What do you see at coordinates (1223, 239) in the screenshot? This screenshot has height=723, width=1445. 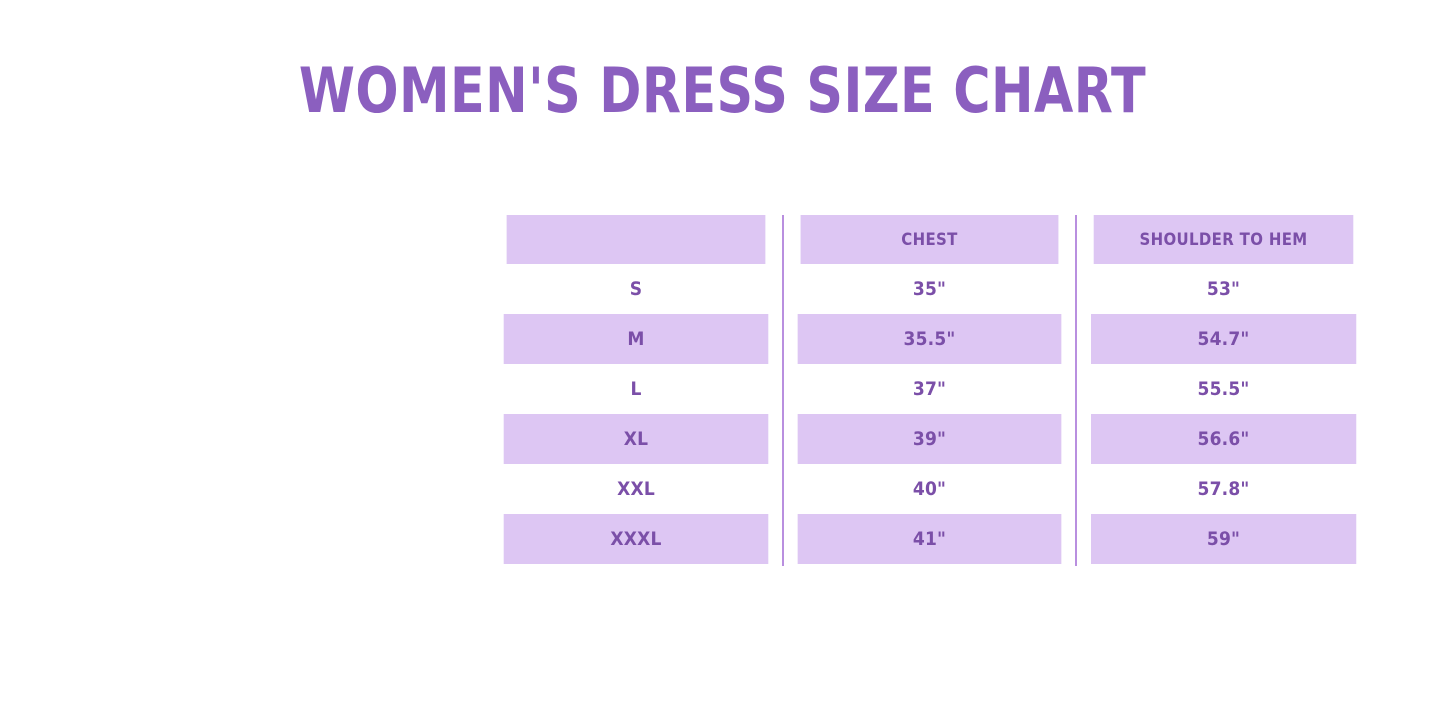 I see `column-header-shoulder-to-hem: SHOULDER TO HEM` at bounding box center [1223, 239].